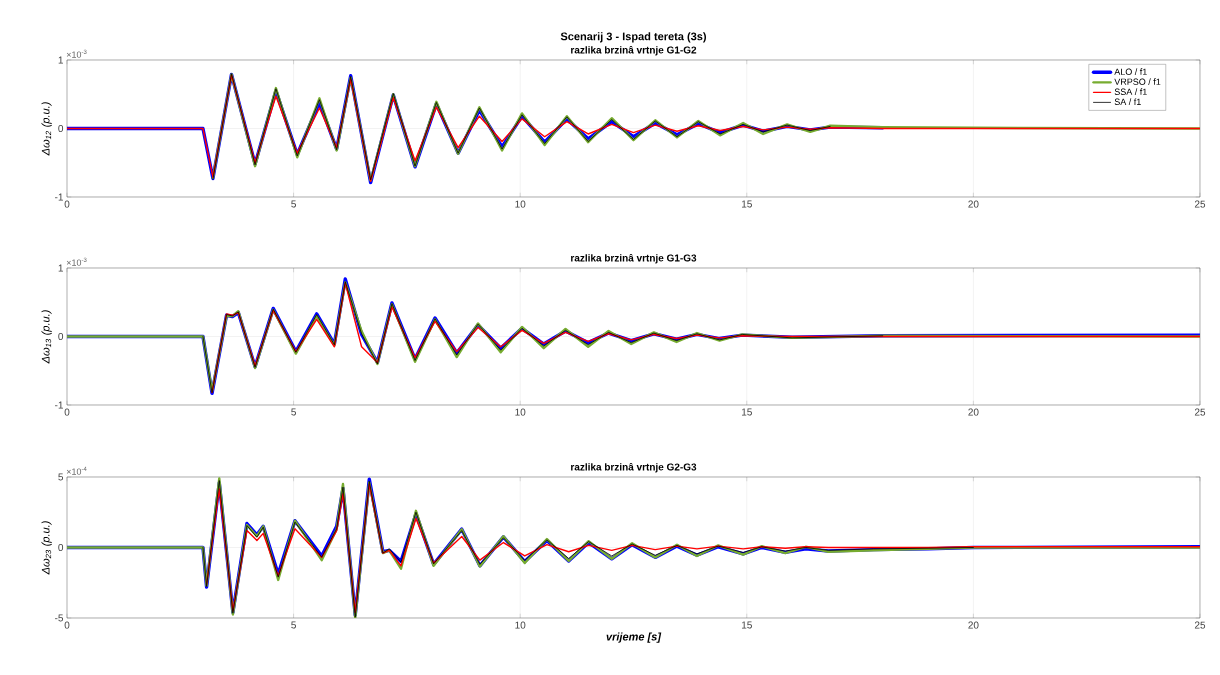 The width and height of the screenshot is (1220, 675). What do you see at coordinates (59, 618) in the screenshot?
I see `y-tick-label: -5` at bounding box center [59, 618].